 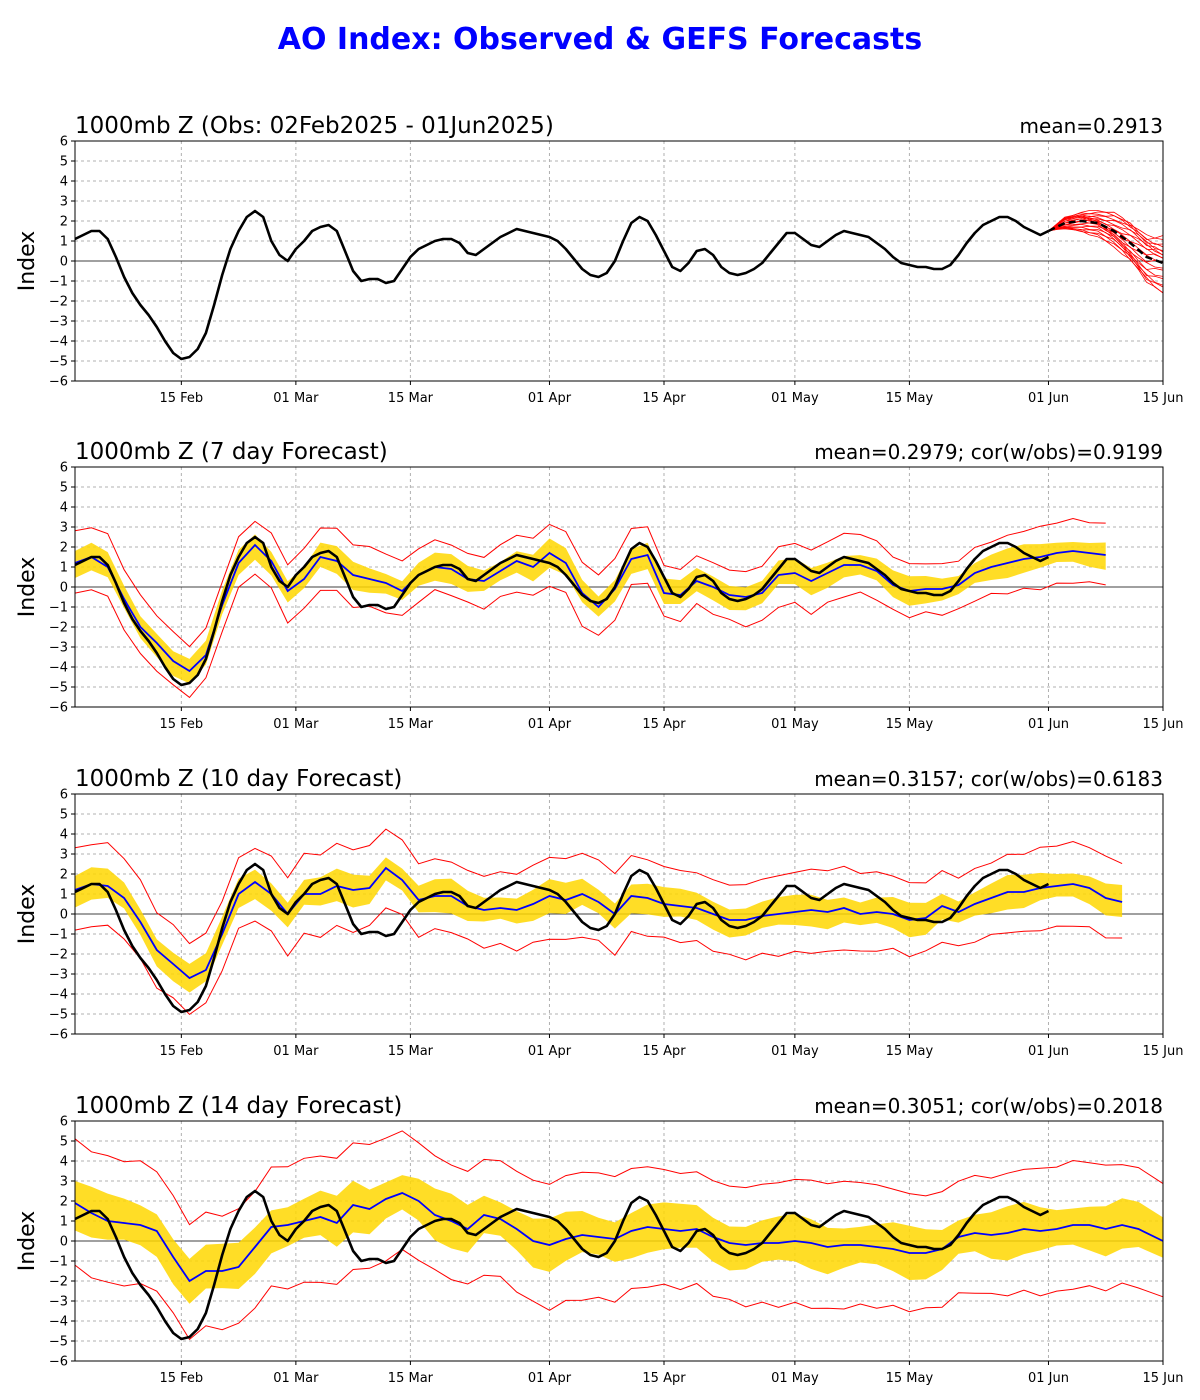 What do you see at coordinates (988, 779) in the screenshot?
I see `panel-stat: mean=0.3157; cor(w/obs)=0.6183` at bounding box center [988, 779].